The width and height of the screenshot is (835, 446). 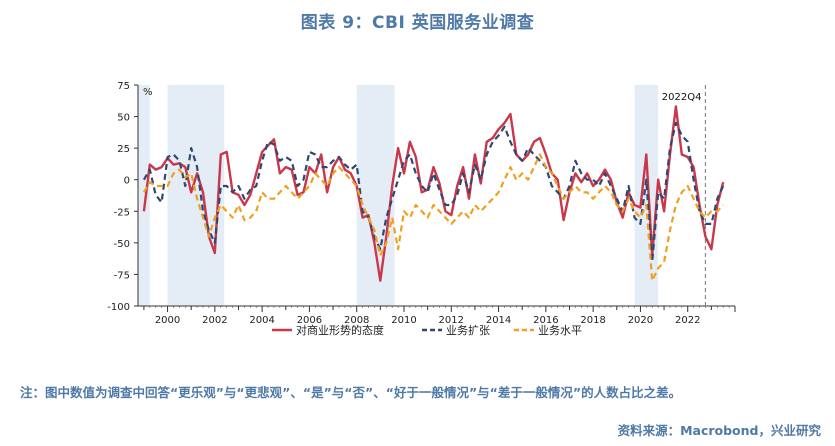 I want to click on y-tick-label-1: 50, so click(x=123, y=118).